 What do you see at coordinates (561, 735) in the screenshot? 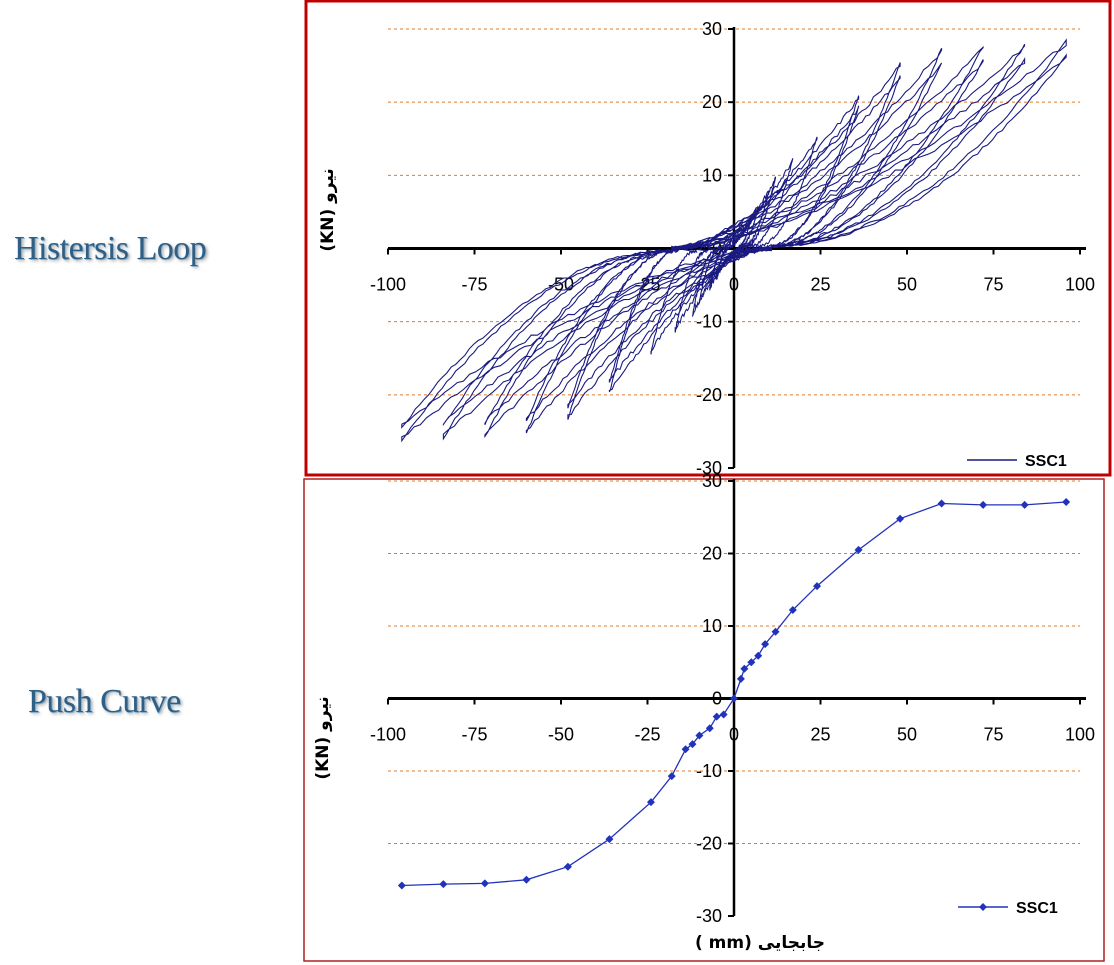
I see `x-tick-label: -50` at bounding box center [561, 735].